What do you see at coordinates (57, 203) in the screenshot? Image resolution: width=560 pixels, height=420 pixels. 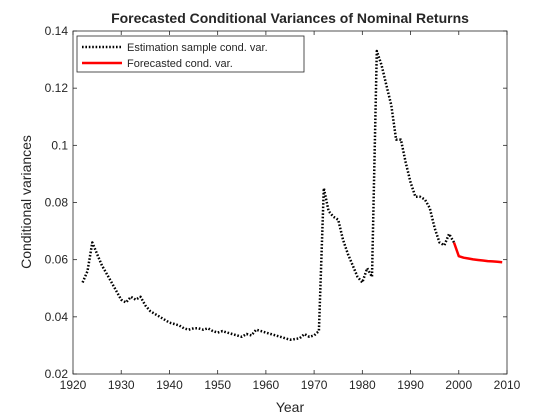 I see `y-tick-label: 0.08` at bounding box center [57, 203].